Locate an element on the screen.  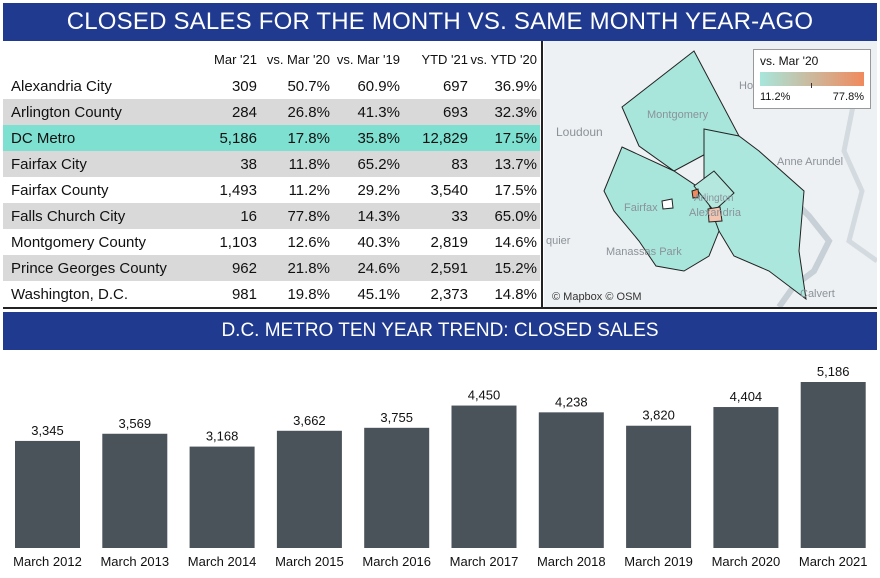
x-tick-label: March 2012 is located at coordinates (47, 561).